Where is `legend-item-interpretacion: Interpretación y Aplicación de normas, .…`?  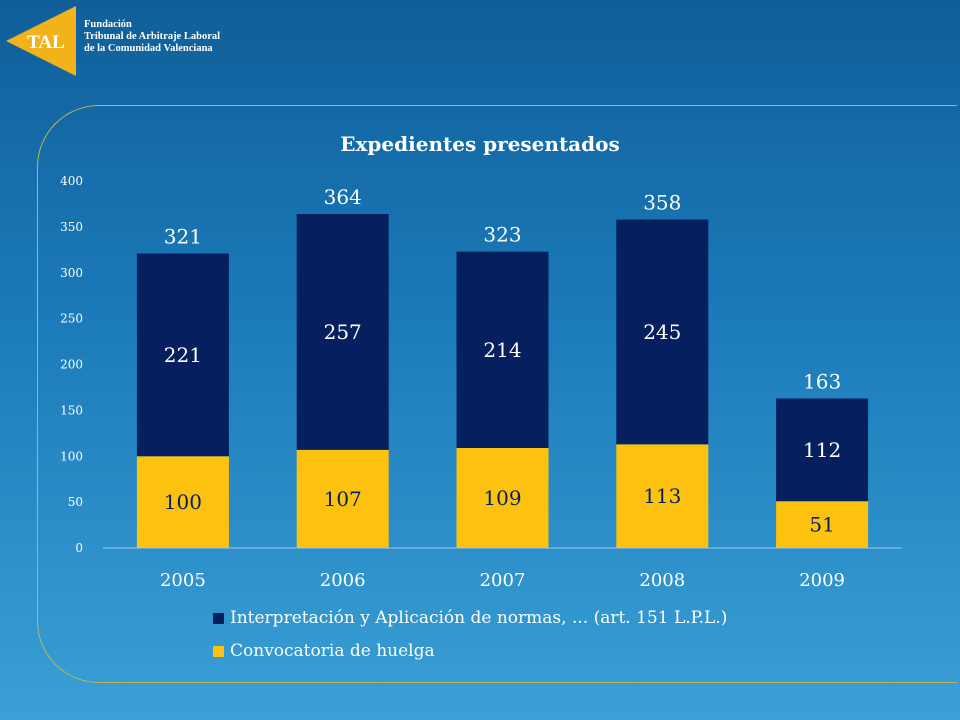 legend-item-interpretacion: Interpretación y Aplicación de normas, .… is located at coordinates (470, 618).